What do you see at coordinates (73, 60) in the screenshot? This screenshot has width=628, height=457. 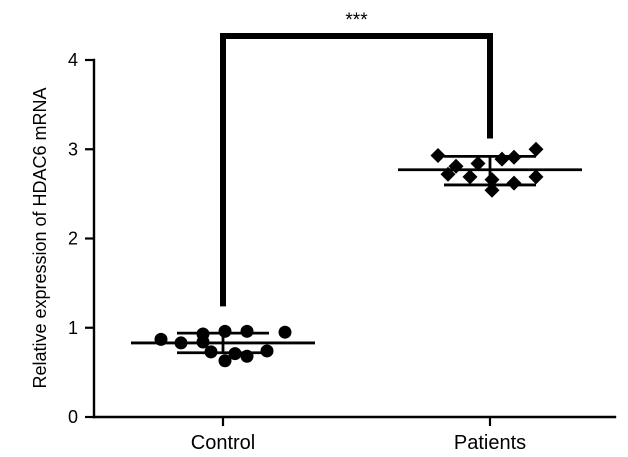 I see `y-tick-label: 4` at bounding box center [73, 60].